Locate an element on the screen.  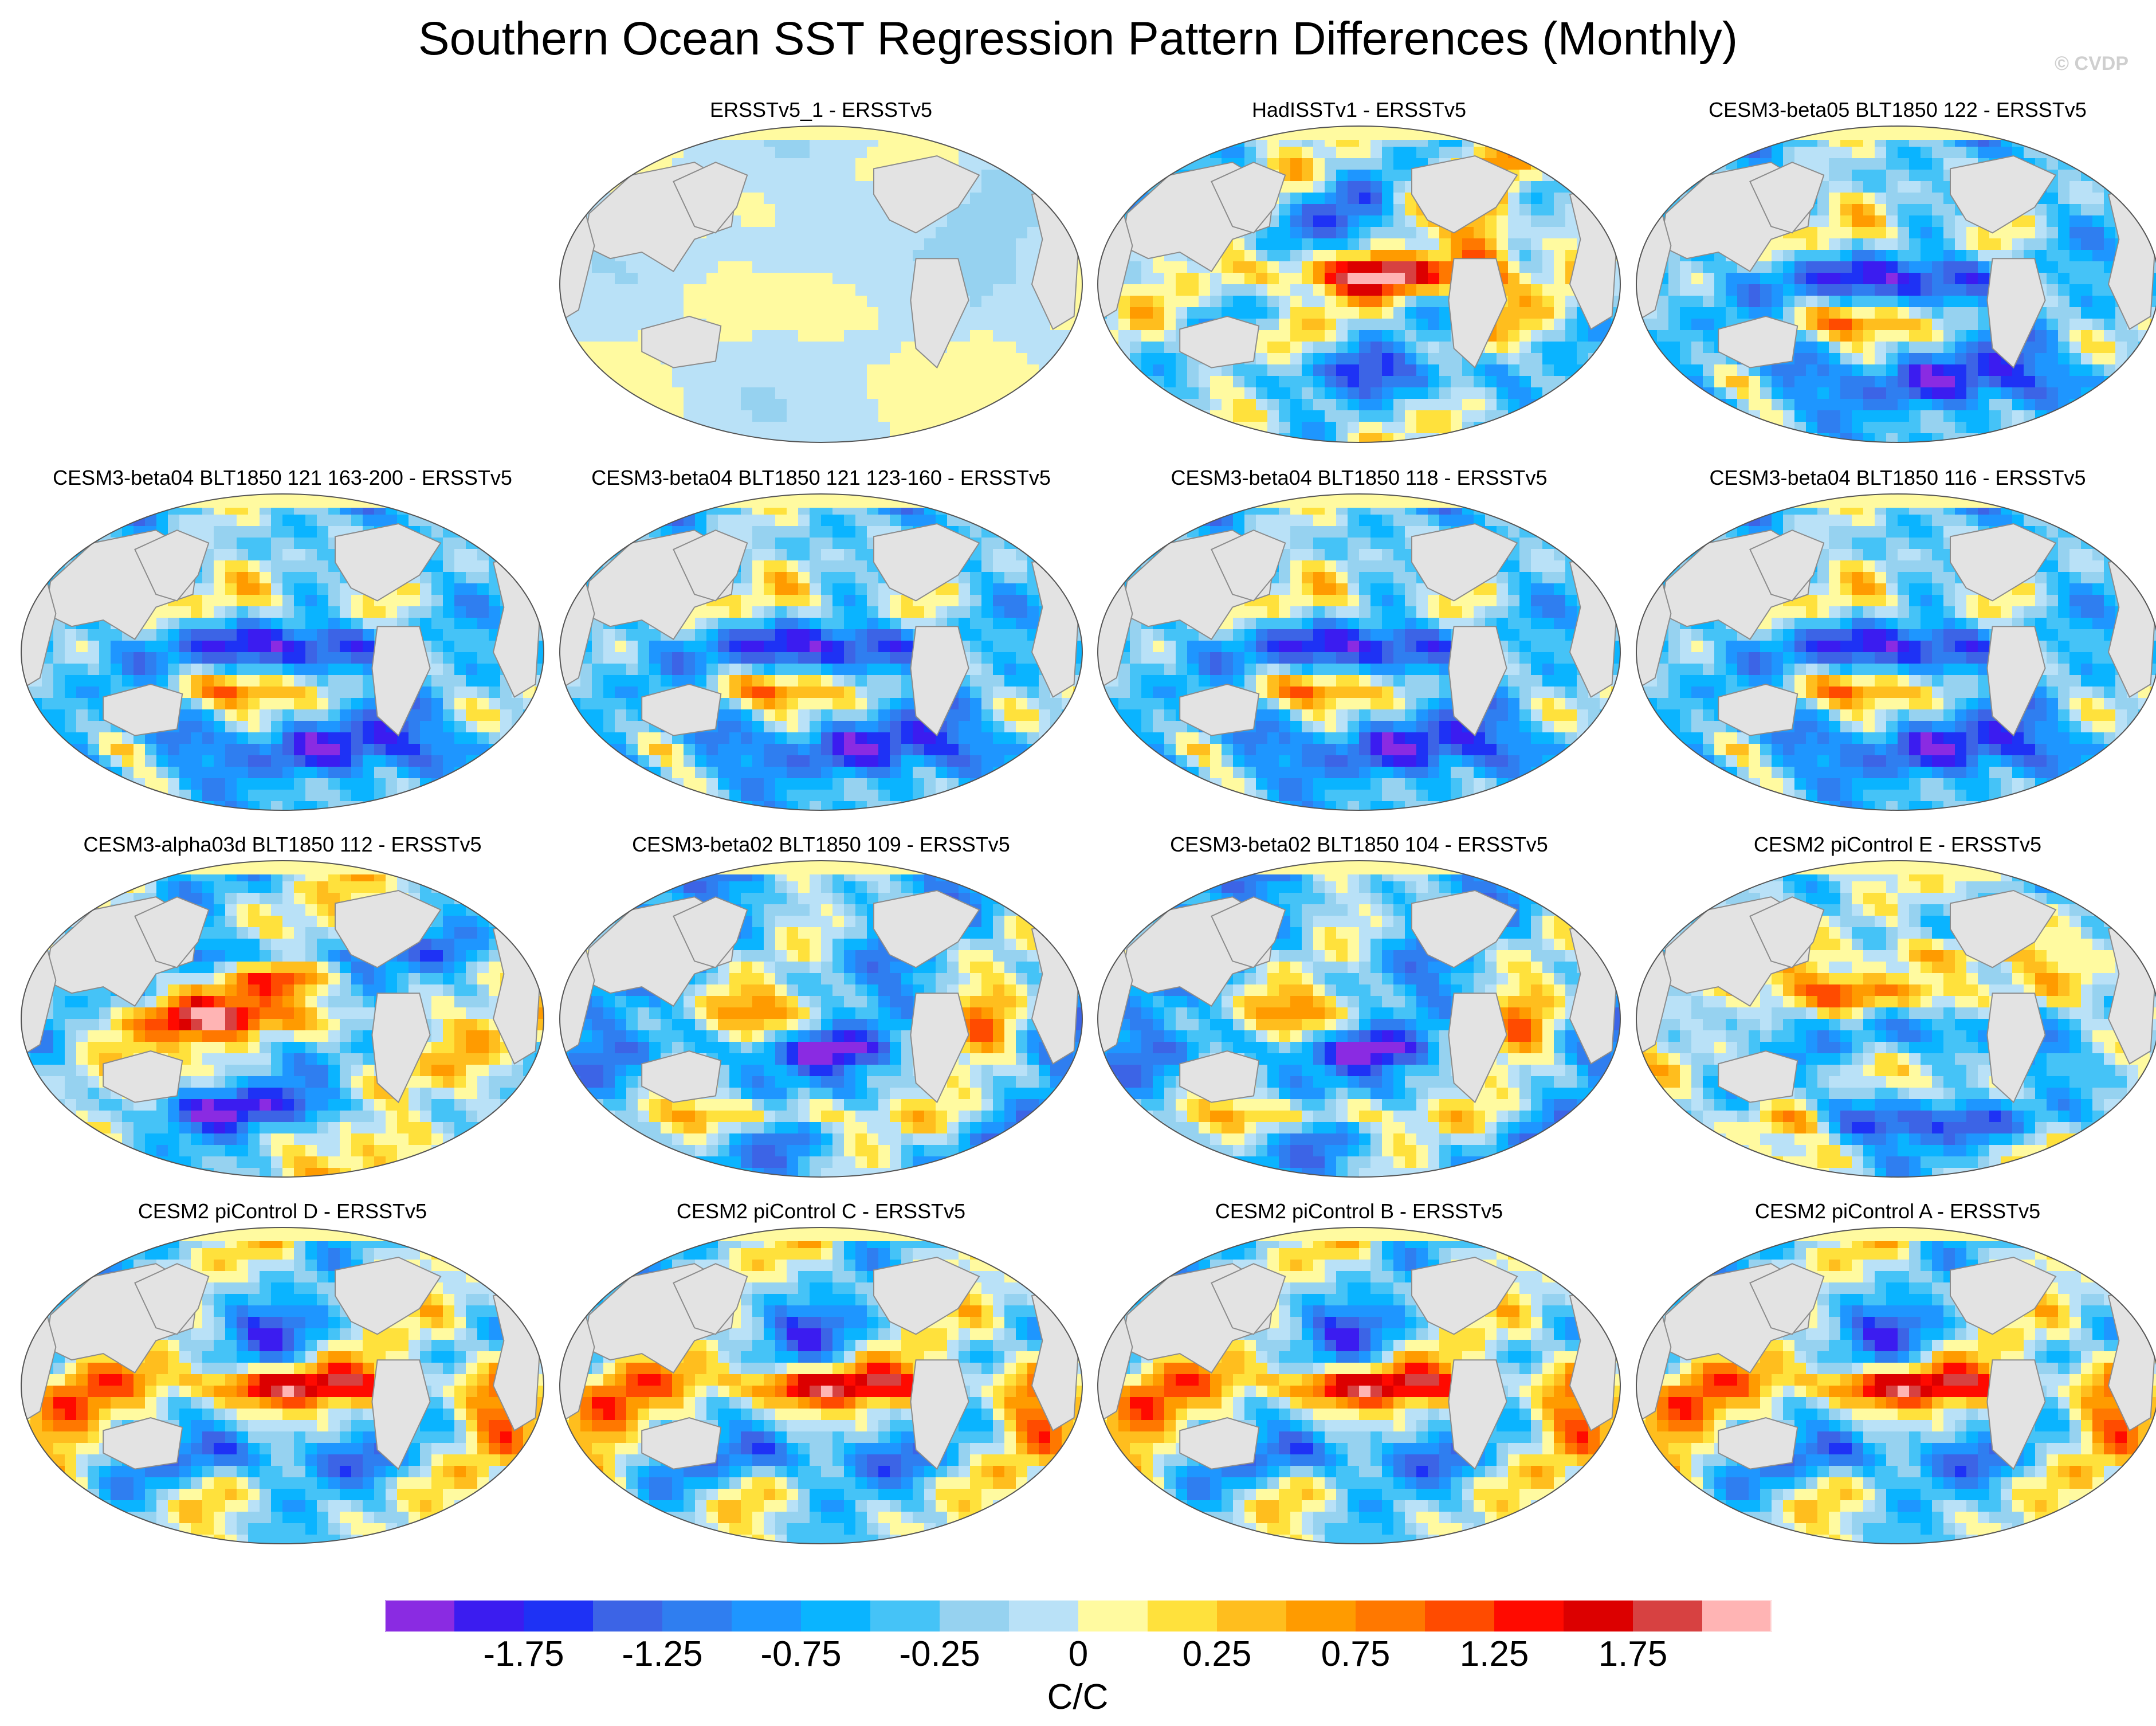
map-panel: ERSSTv5_1 - ERSSTv5 is located at coordinates (821, 276).